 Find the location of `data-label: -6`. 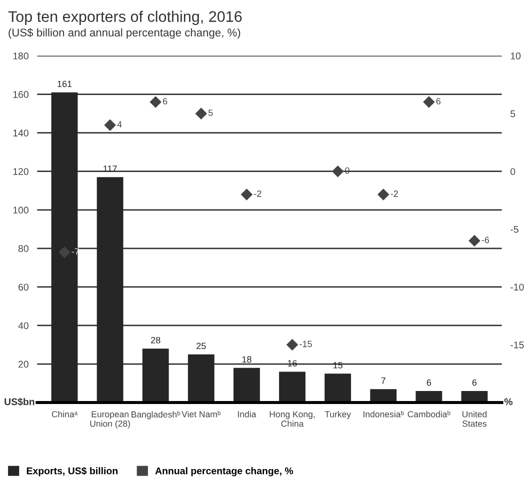

data-label: -6 is located at coordinates (486, 240).